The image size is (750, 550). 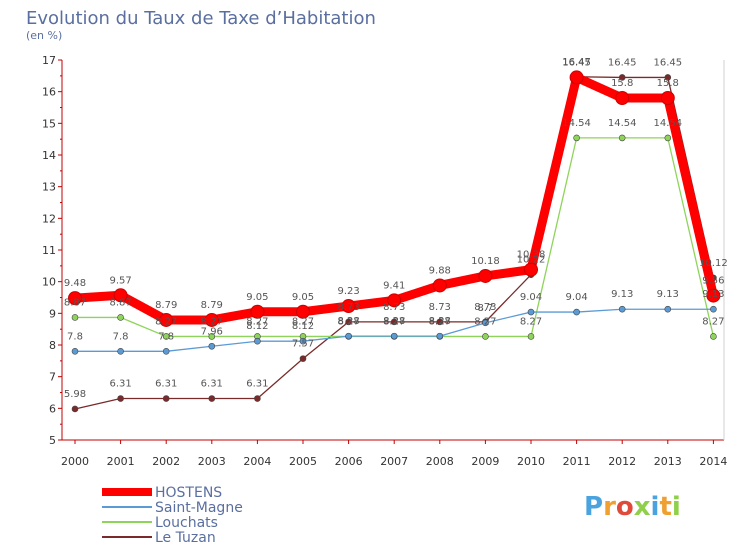 What do you see at coordinates (349, 461) in the screenshot?
I see `x-tick-label: 2006` at bounding box center [349, 461].